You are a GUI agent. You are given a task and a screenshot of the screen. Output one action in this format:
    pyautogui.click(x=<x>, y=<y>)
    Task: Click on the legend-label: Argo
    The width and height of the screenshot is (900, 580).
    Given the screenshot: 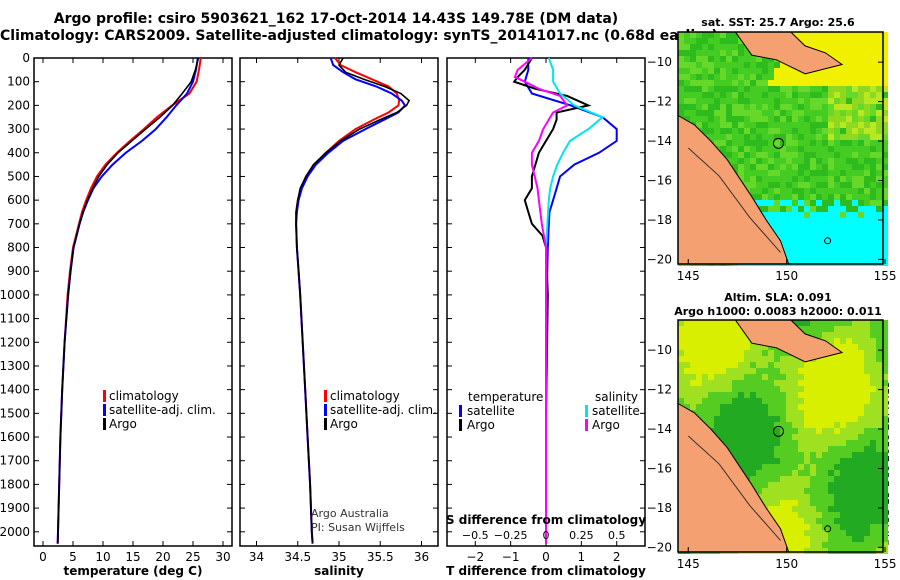 What is the action you would take?
    pyautogui.click(x=123, y=424)
    